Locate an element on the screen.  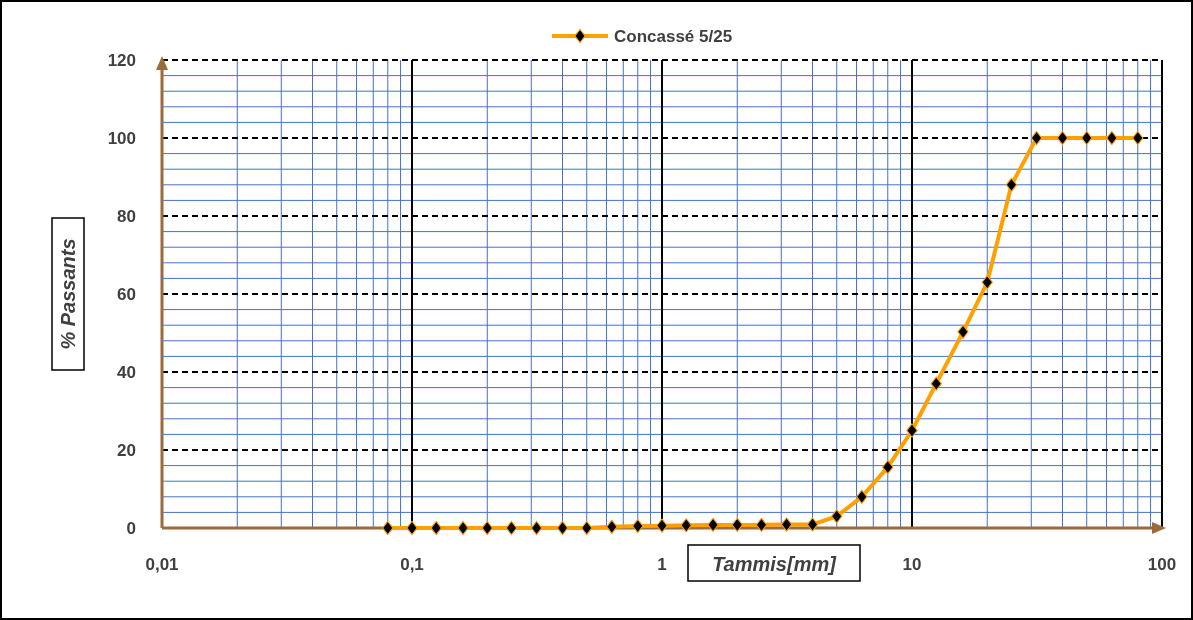
y-tick-label: 100 is located at coordinates (121, 138).